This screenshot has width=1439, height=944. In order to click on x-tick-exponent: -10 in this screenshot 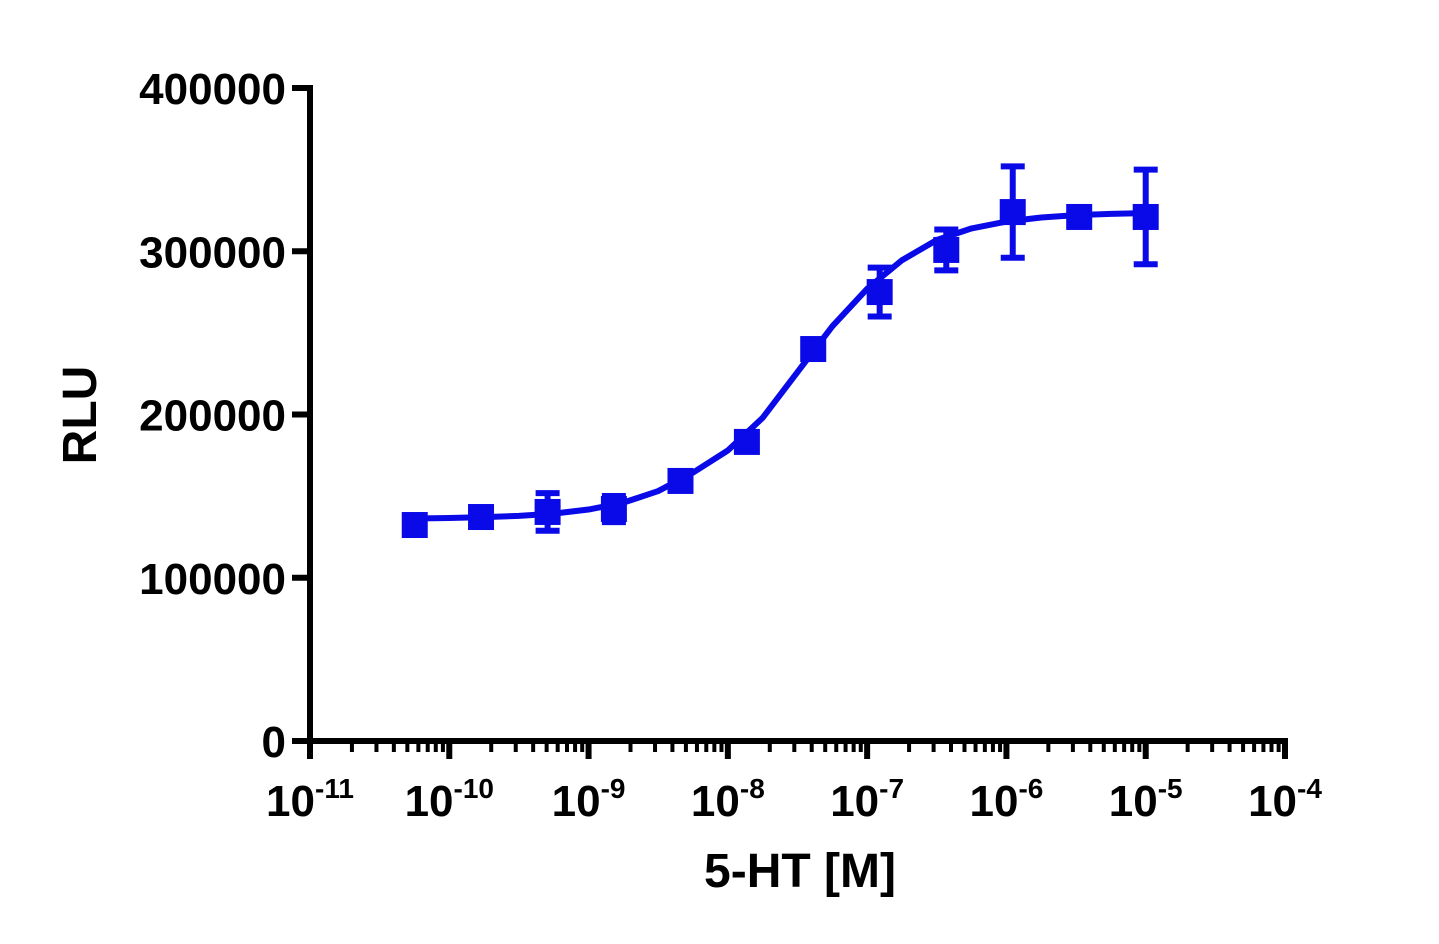, I will do `click(474, 788)`.